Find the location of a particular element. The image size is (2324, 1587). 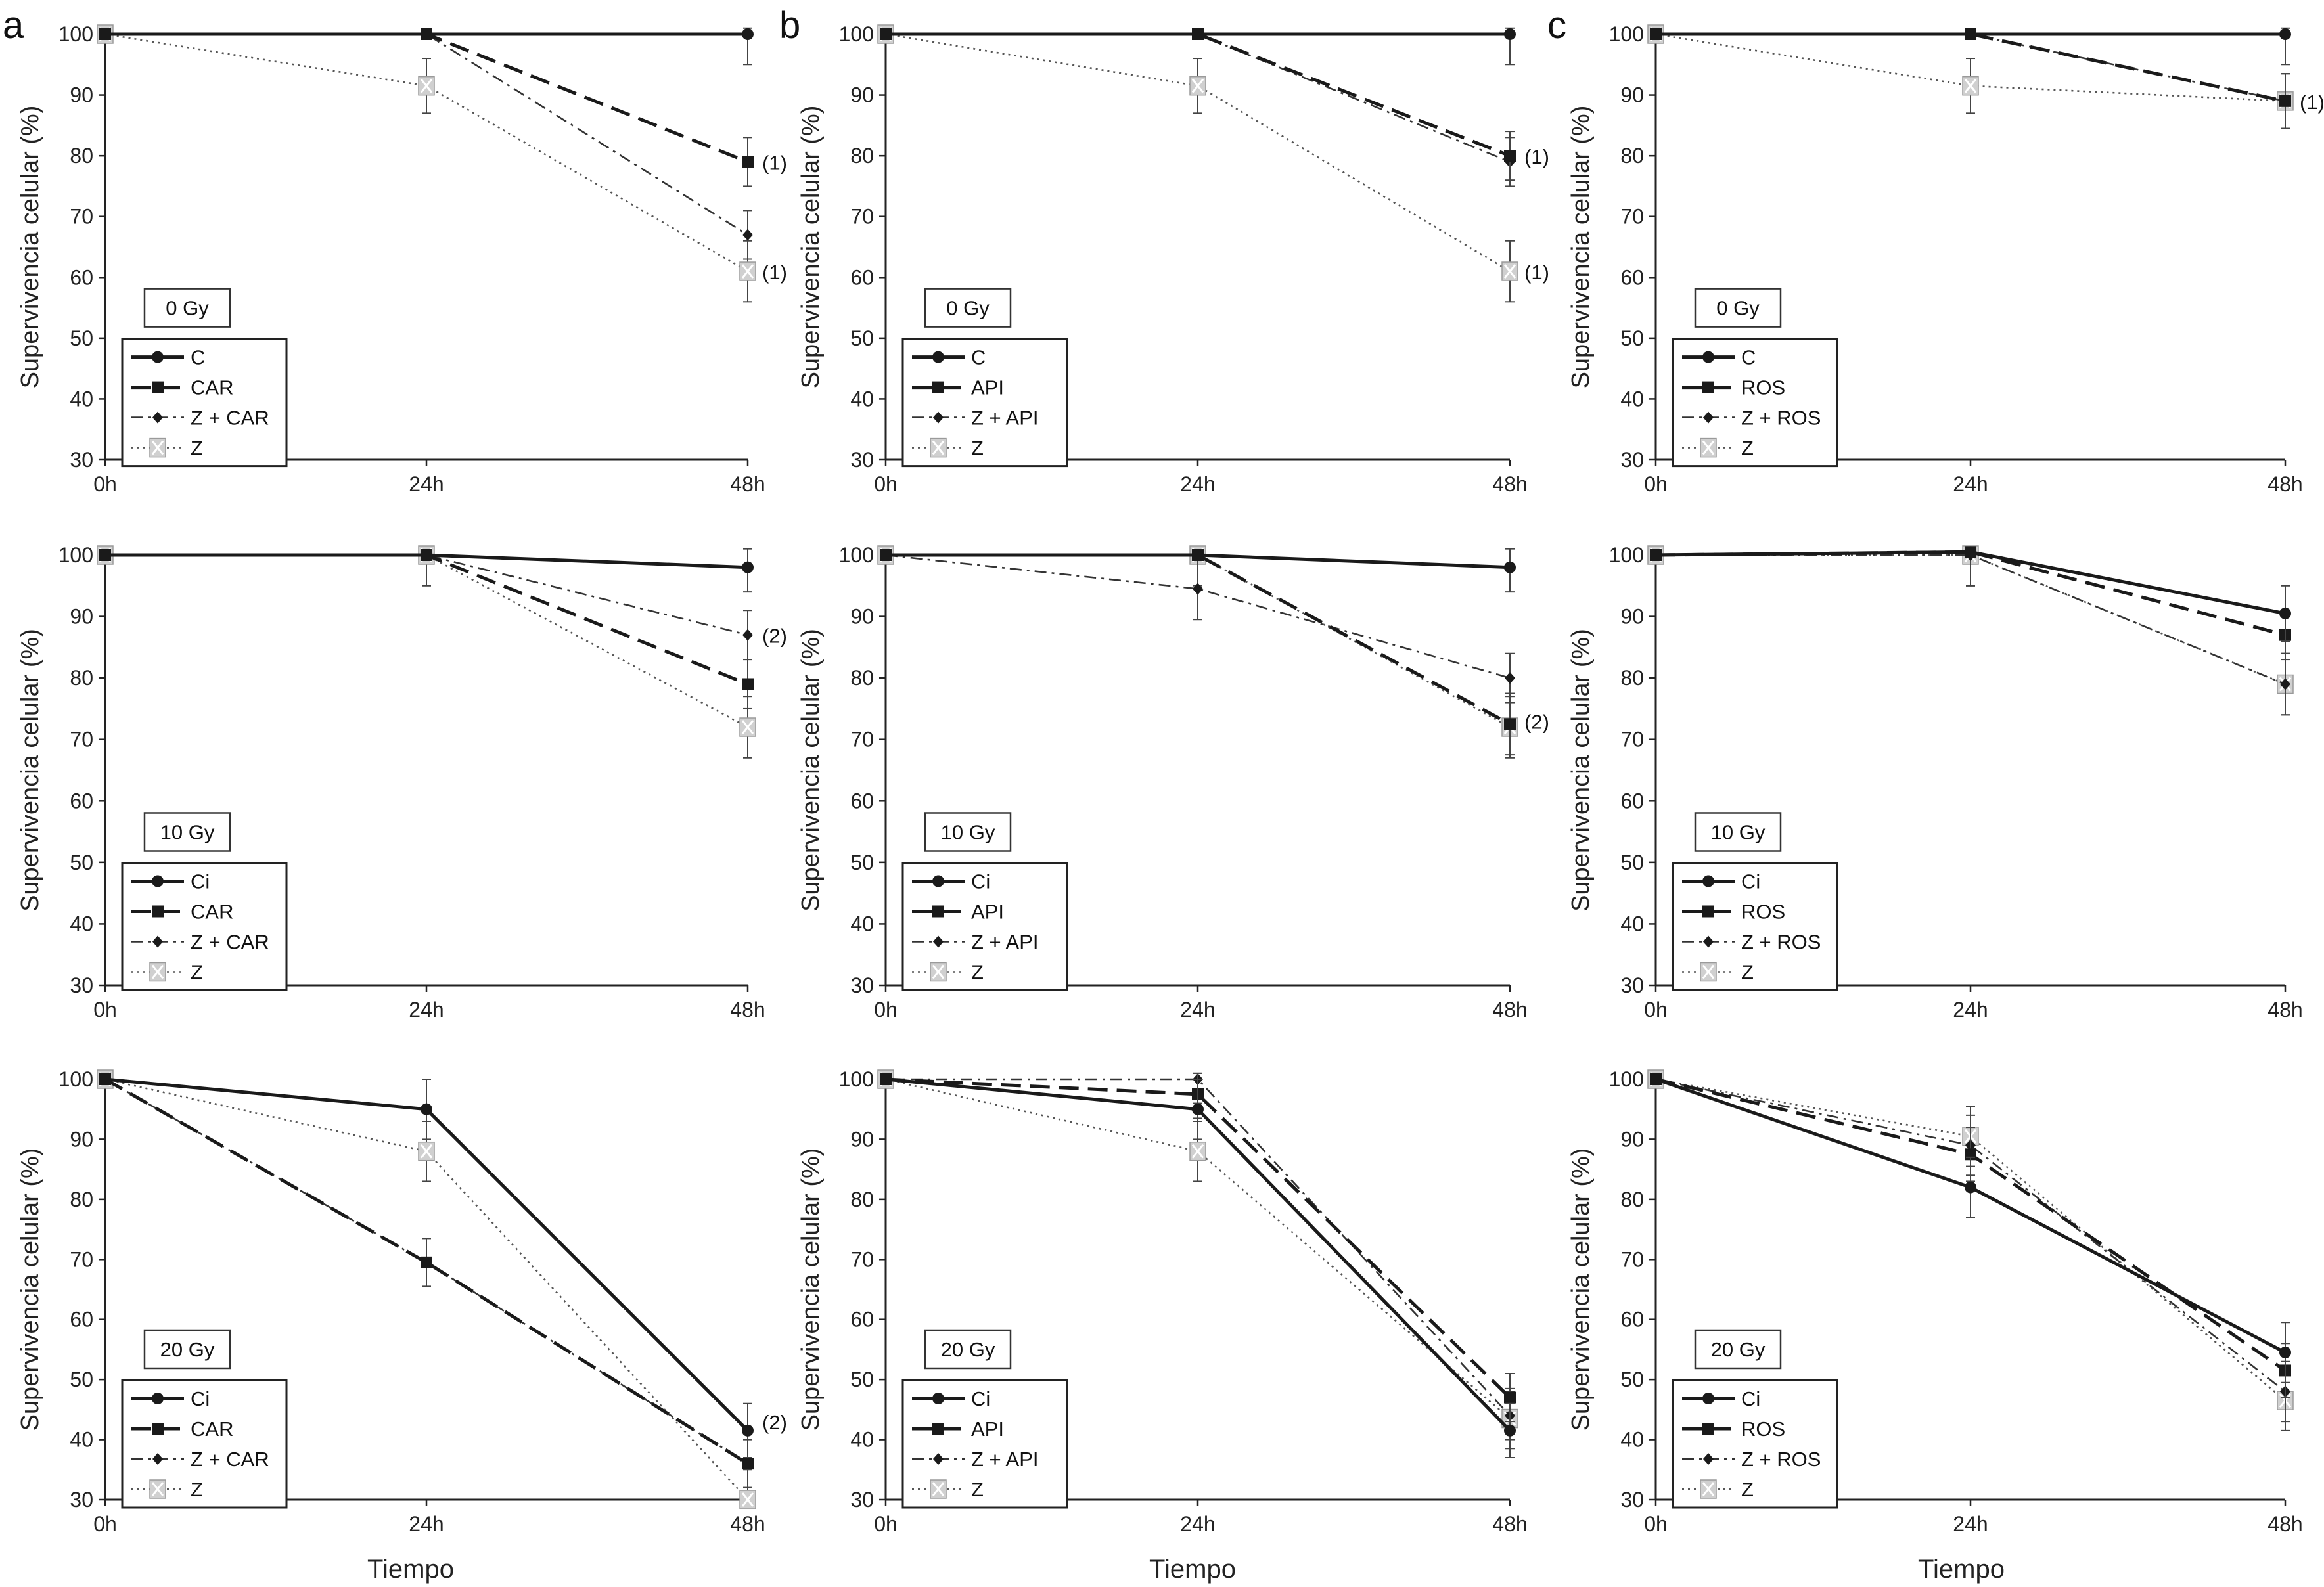

legend-label: API is located at coordinates (987, 912).